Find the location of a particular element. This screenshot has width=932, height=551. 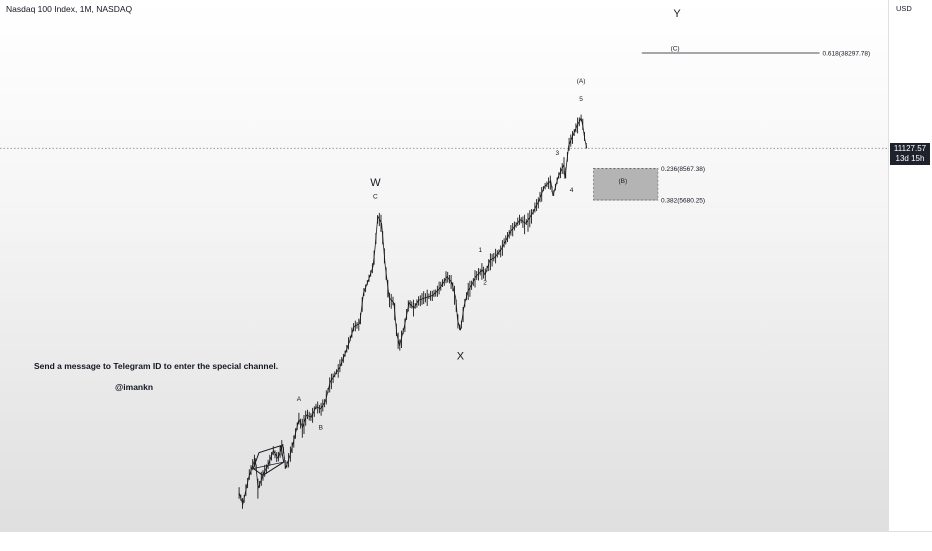

last-price-value: 11127.57 is located at coordinates (910, 148).